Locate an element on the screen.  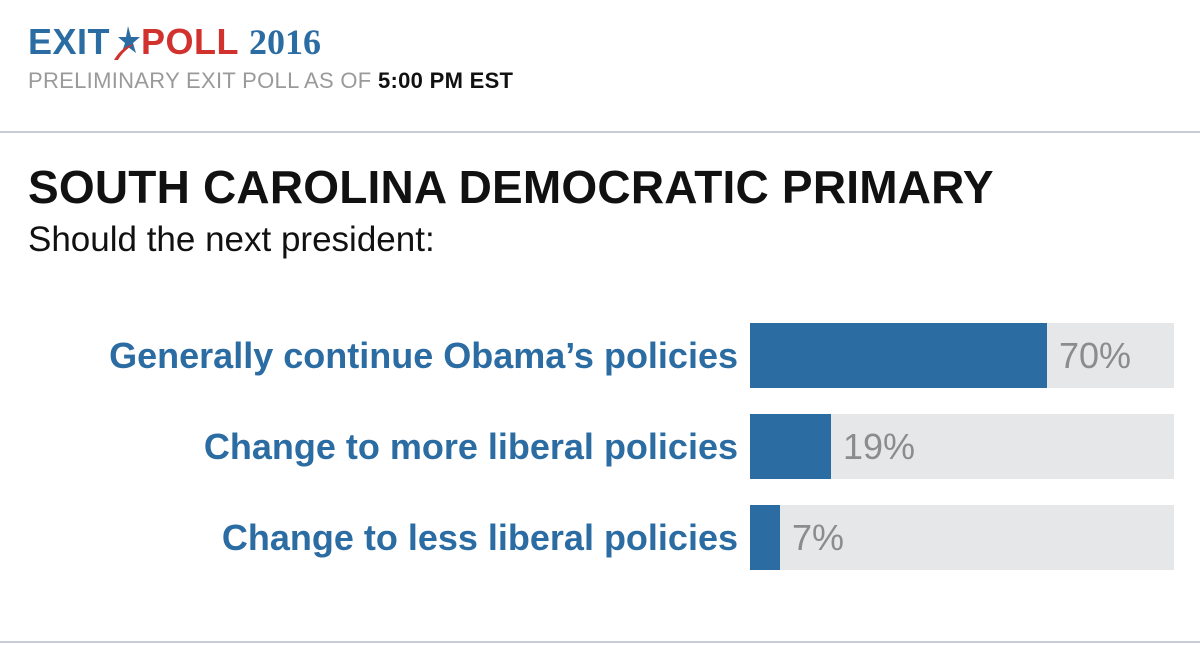
bar-category-label: Generally continue Obama’s policies is located at coordinates (423, 355).